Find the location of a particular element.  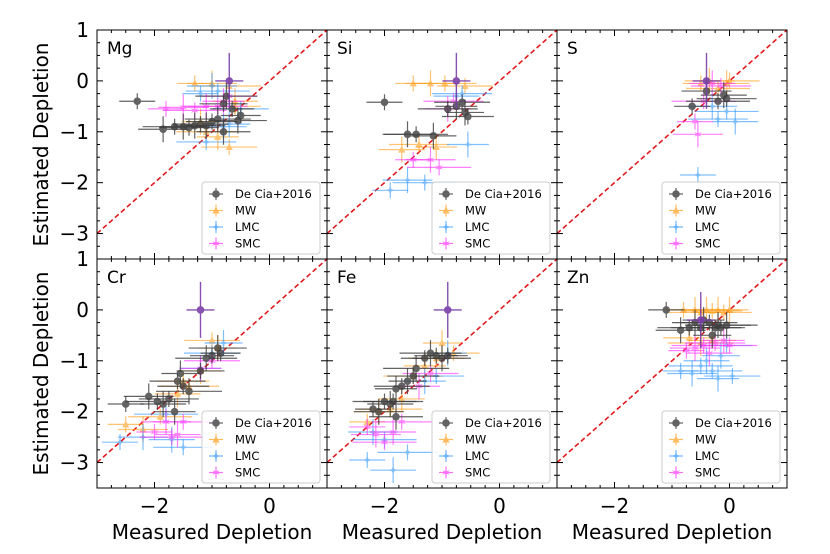

panel-element-label: S is located at coordinates (572, 49).